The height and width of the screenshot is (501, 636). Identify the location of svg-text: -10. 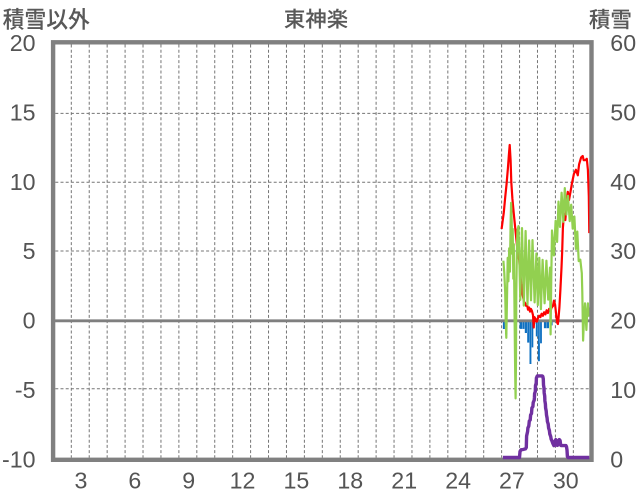
(19, 460).